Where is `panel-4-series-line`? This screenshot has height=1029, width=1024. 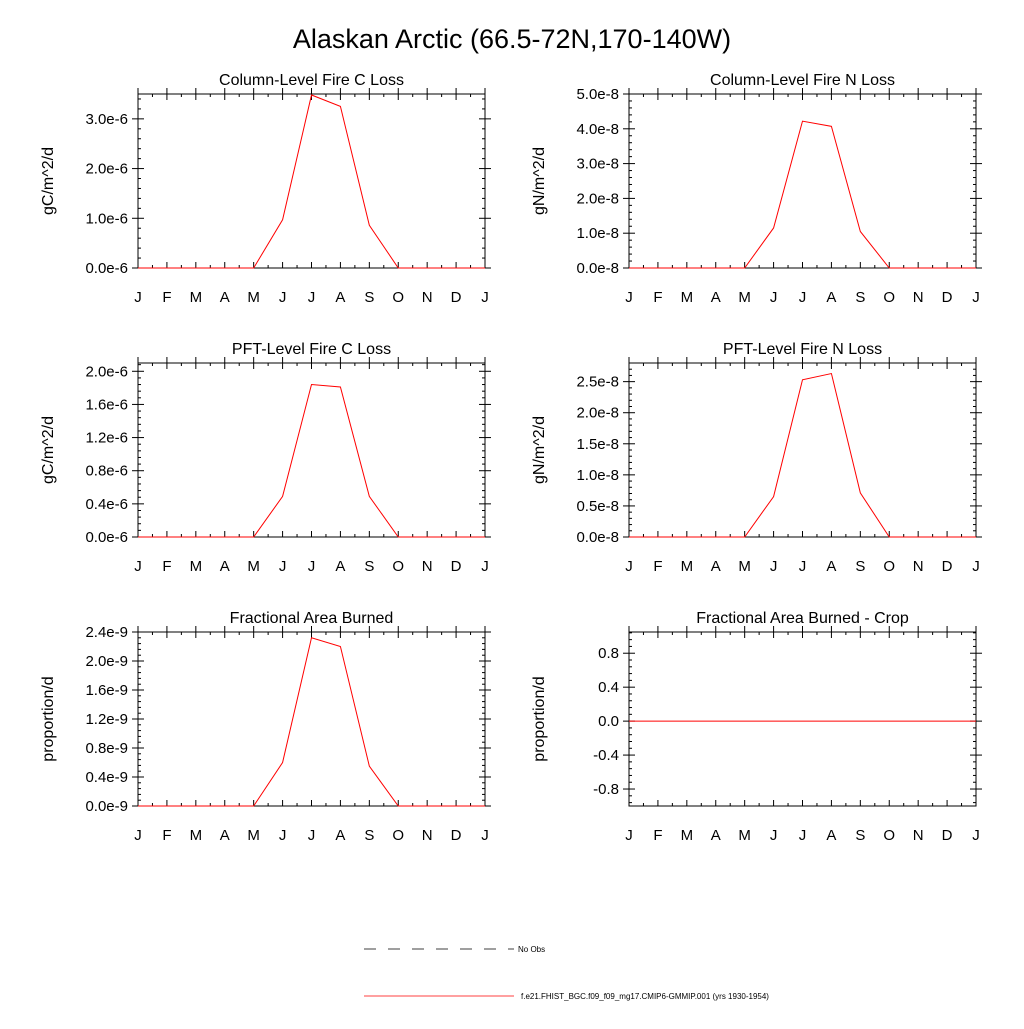 panel-4-series-line is located at coordinates (802, 455).